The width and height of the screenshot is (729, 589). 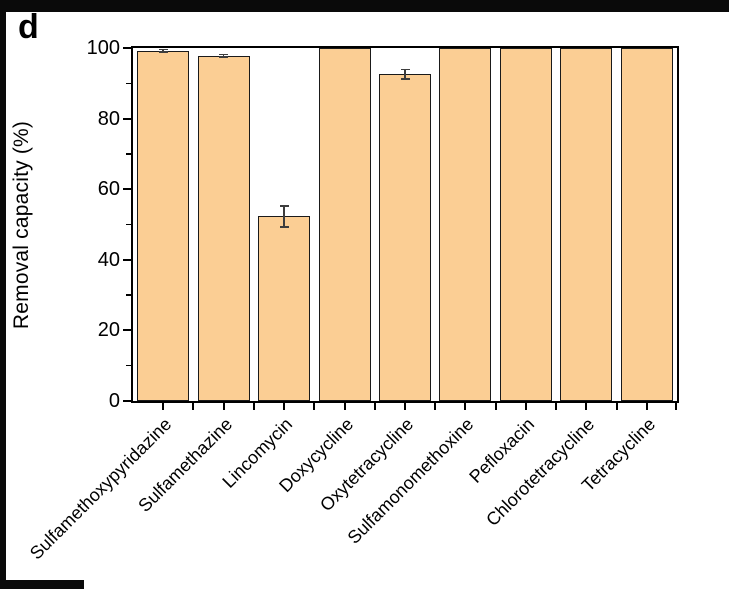 What do you see at coordinates (223, 228) in the screenshot?
I see `bar-sulfamethazine` at bounding box center [223, 228].